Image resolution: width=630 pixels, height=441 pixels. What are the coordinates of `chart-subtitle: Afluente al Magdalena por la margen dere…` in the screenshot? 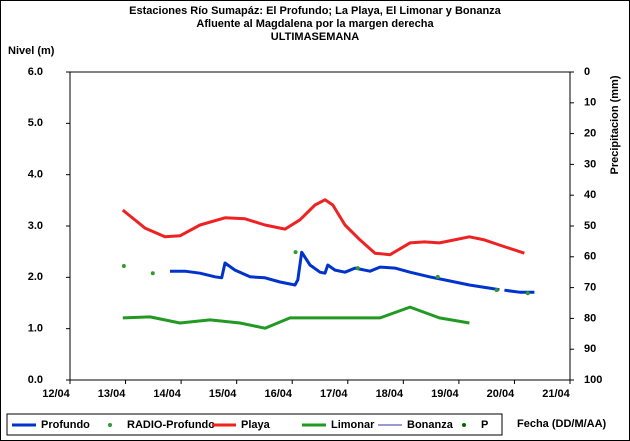 It's located at (315, 24).